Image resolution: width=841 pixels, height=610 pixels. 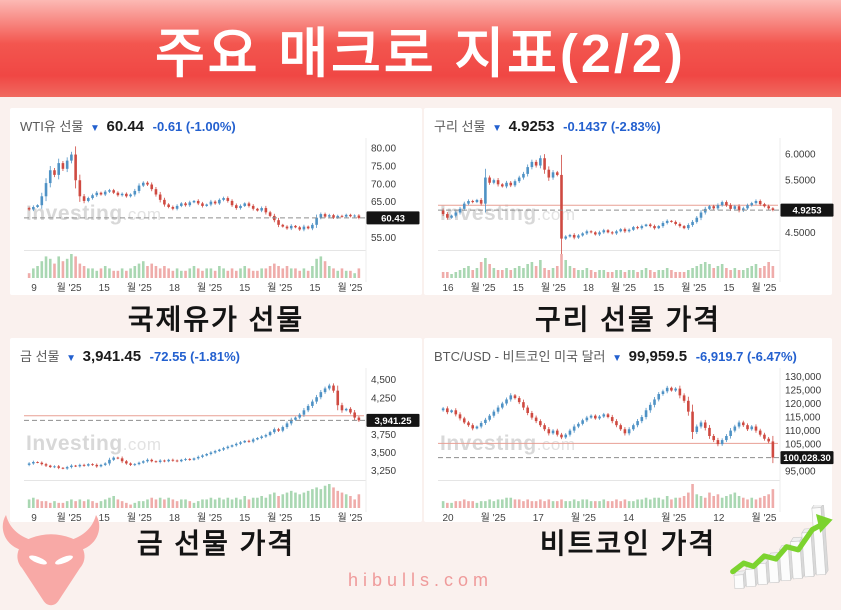 I want to click on svg-text: 5.5000, so click(x=800, y=181).